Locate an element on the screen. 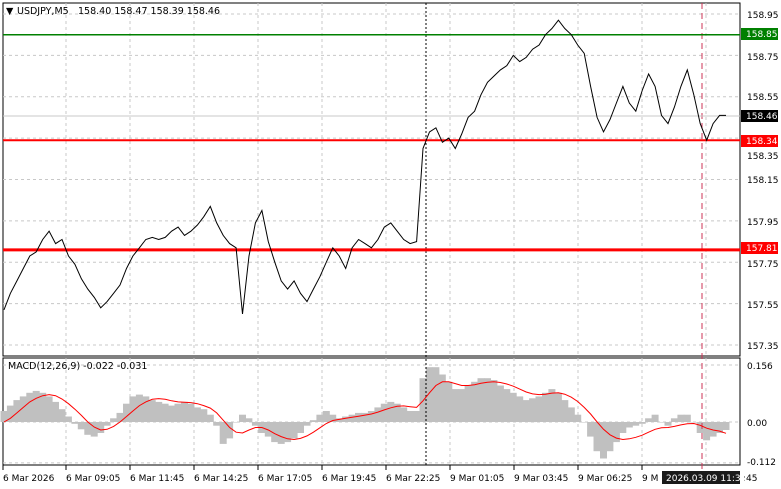 This screenshot has width=781, height=489. level-tag-label: 158.85 is located at coordinates (762, 35).